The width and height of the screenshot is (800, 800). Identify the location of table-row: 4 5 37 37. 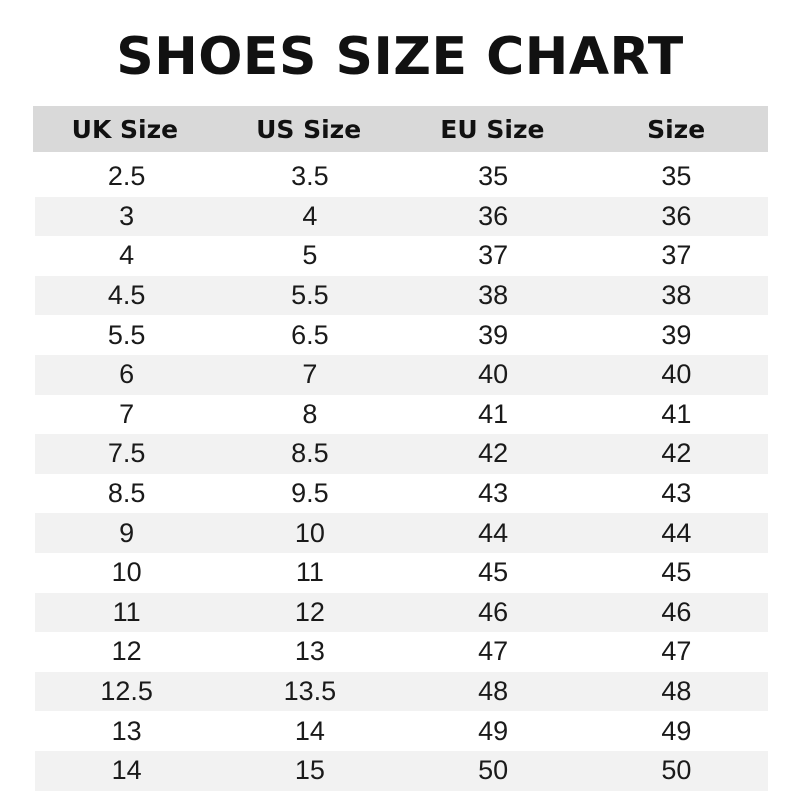
(401, 256).